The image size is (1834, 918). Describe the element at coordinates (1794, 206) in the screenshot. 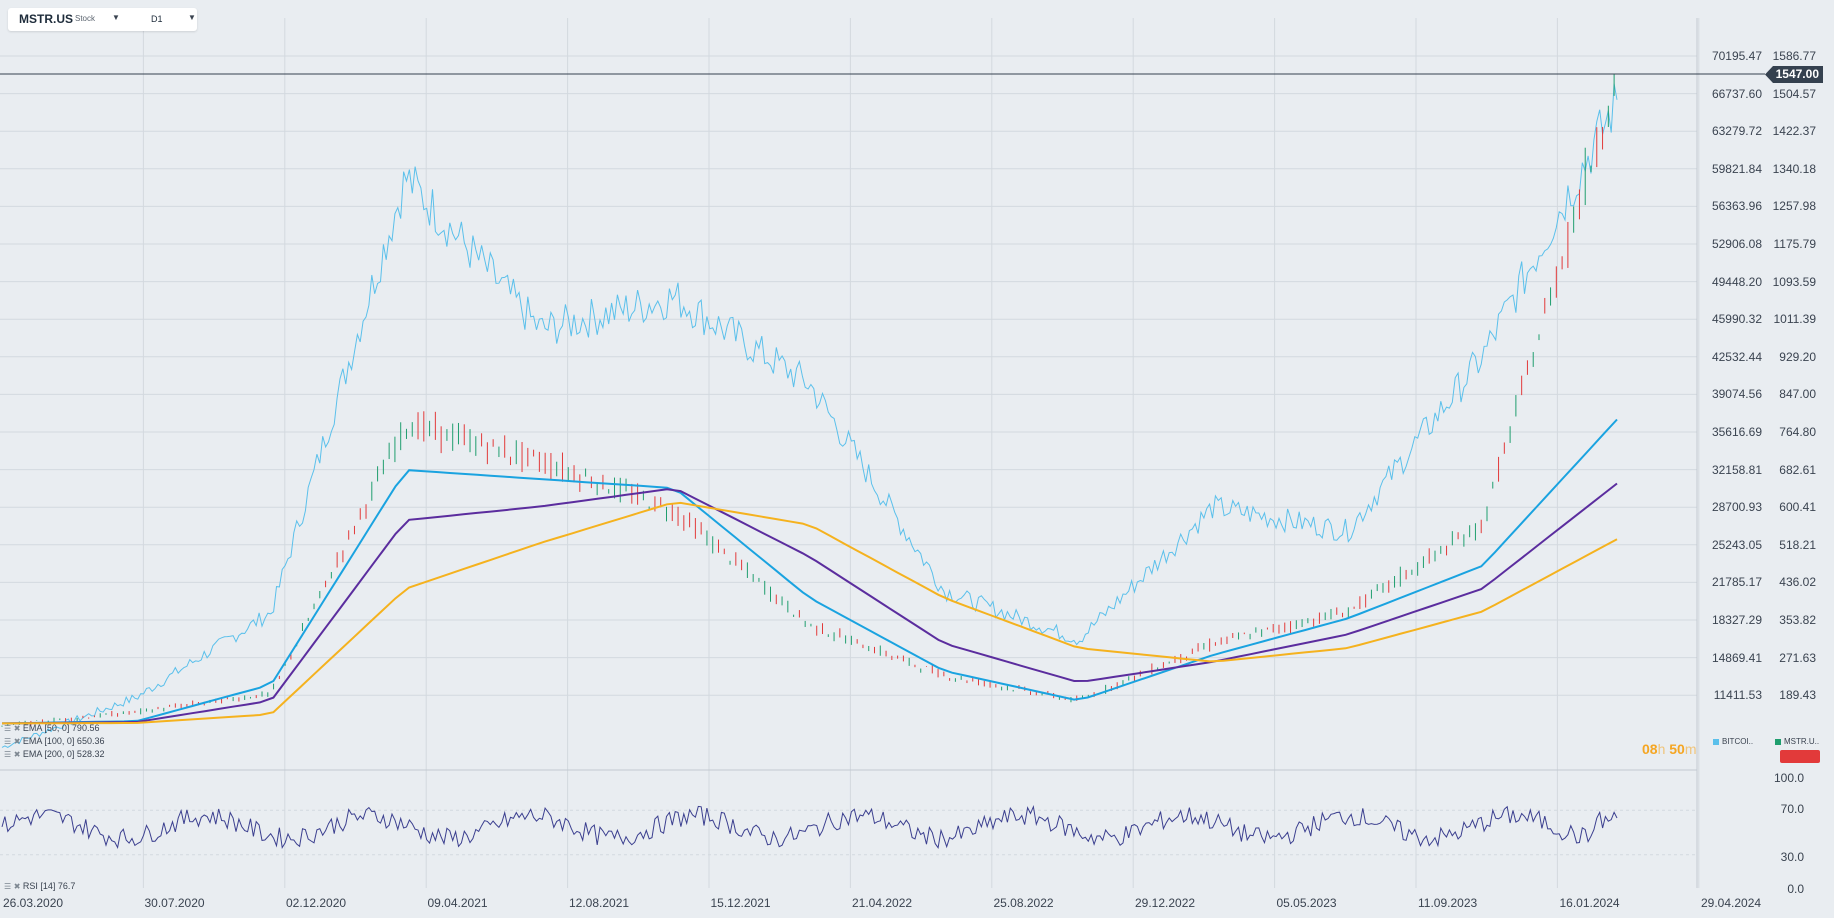

I see `price-axis-label: 1257.98` at that location.